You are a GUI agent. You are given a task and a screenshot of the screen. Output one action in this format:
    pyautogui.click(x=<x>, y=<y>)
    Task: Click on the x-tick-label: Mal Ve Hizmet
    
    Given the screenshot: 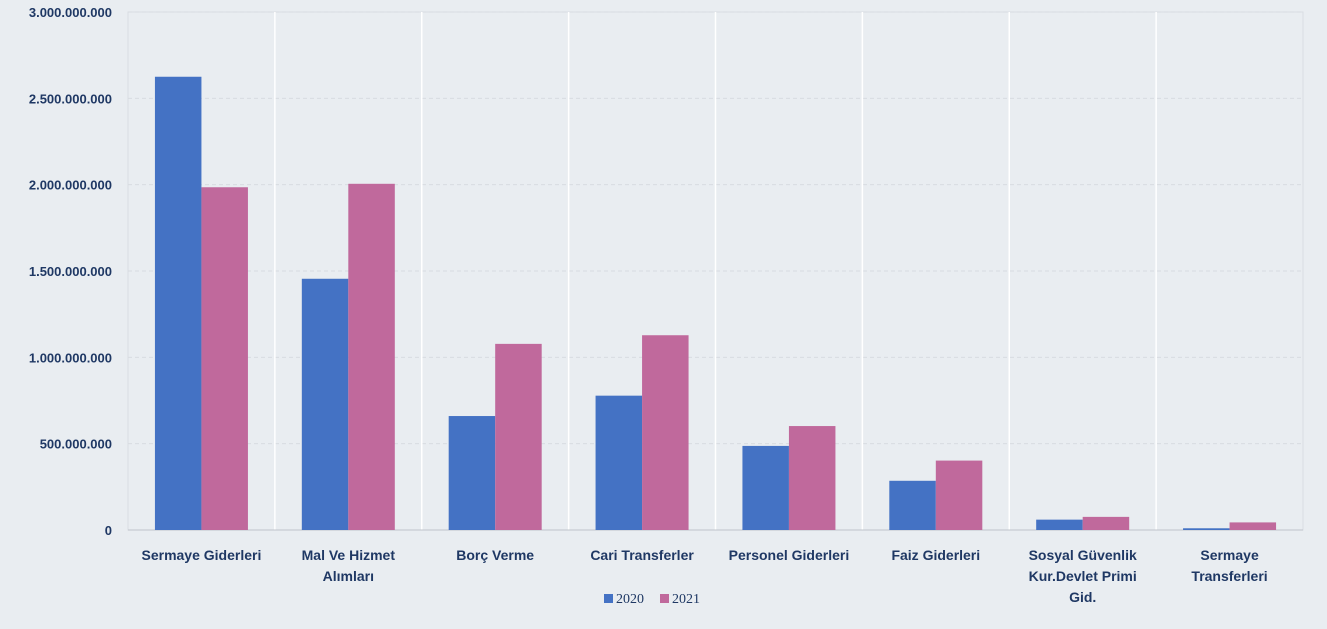 What is the action you would take?
    pyautogui.click(x=349, y=555)
    